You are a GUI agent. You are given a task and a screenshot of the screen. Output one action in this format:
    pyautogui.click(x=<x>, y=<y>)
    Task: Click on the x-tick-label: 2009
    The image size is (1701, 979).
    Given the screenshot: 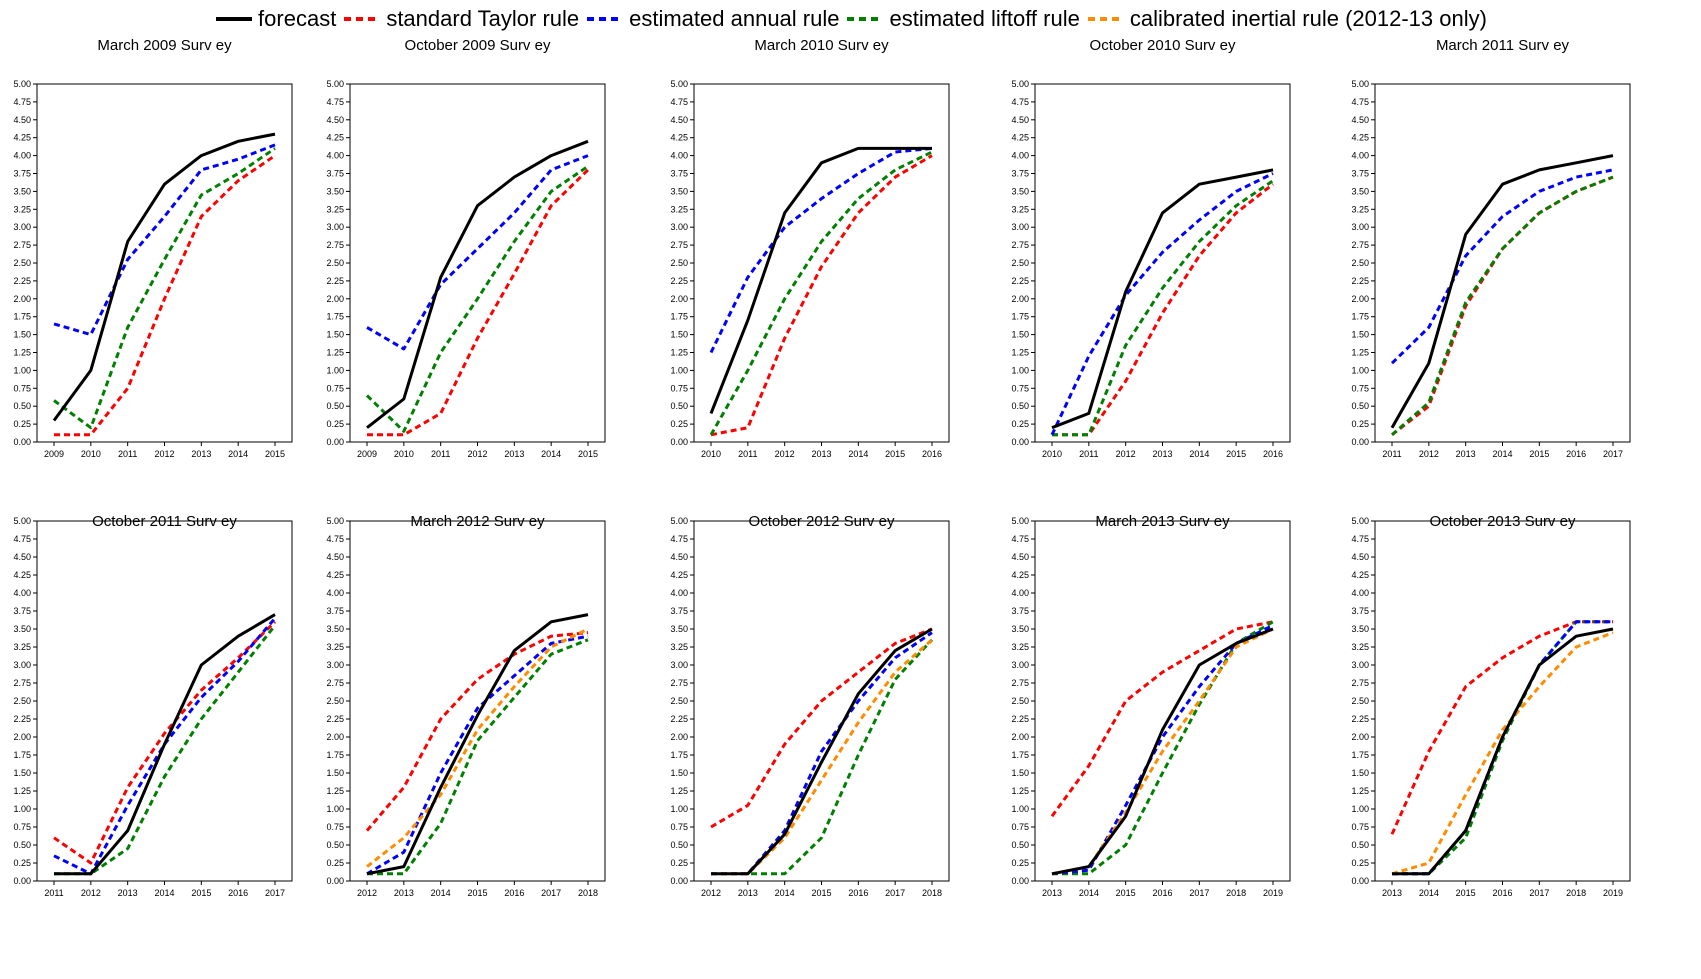 What is the action you would take?
    pyautogui.click(x=367, y=454)
    